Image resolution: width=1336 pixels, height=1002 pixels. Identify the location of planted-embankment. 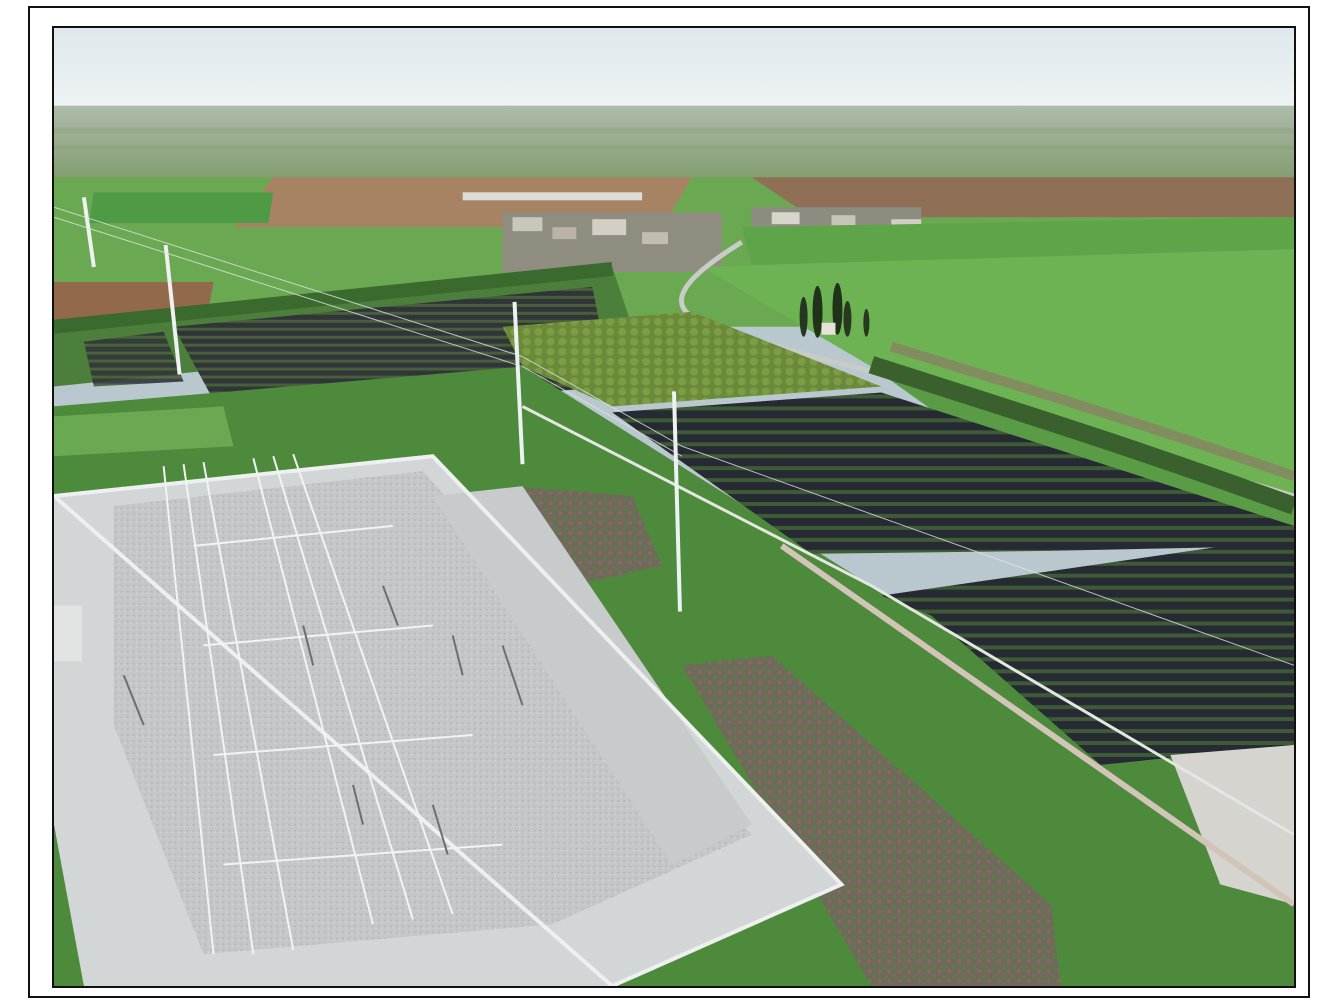
(871, 820).